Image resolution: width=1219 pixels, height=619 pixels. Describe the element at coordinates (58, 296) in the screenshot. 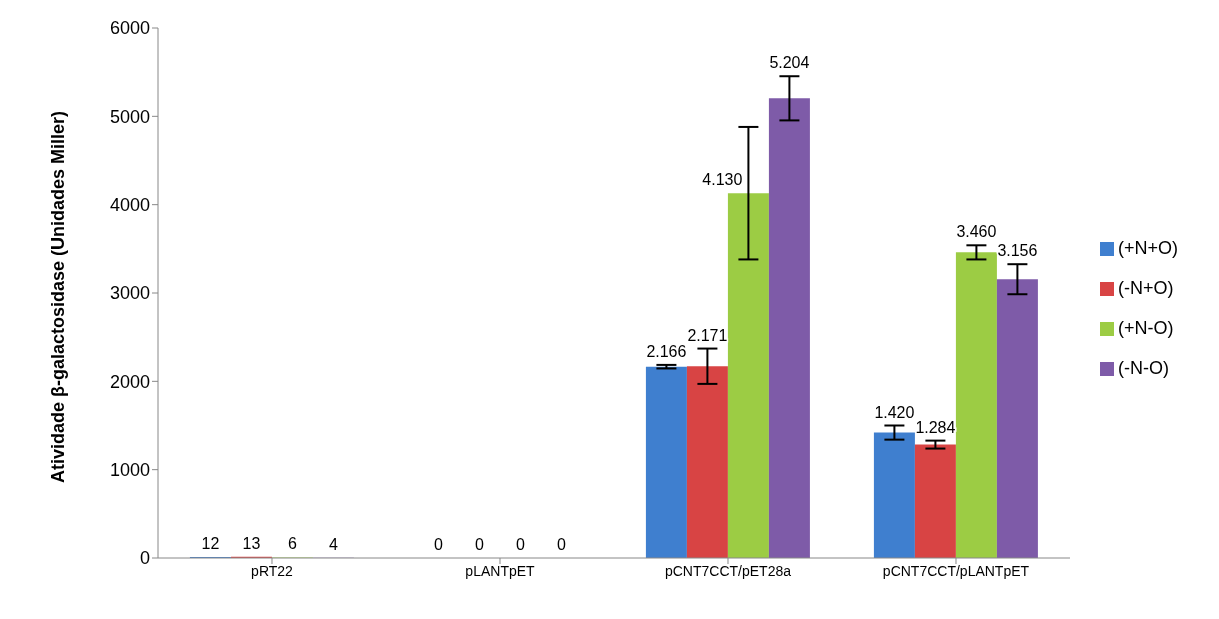

I see `y-axis-title: Atividade β-galactosidase (Unidades Miller)` at that location.